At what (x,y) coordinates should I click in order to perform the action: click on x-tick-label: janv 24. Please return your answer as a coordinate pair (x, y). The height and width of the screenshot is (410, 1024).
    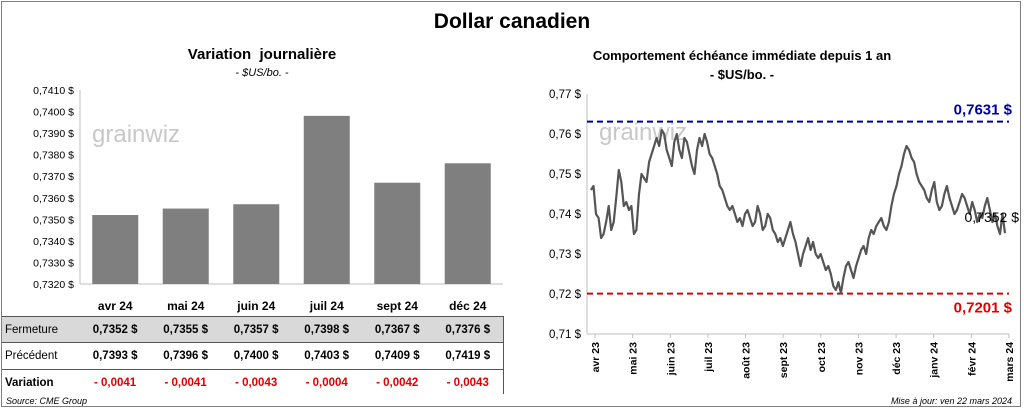
    Looking at the image, I should click on (935, 360).